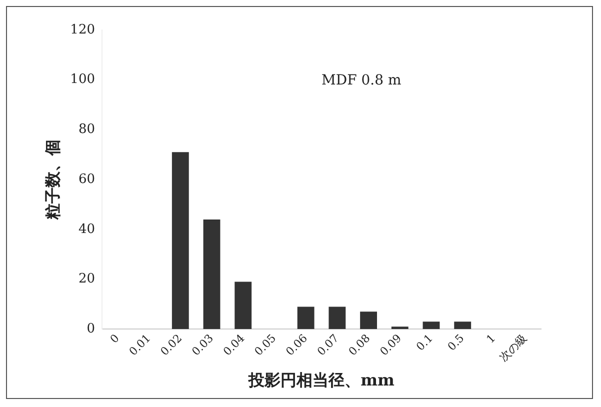 The width and height of the screenshot is (601, 407). Describe the element at coordinates (83, 30) in the screenshot. I see `y-tick-label: 120` at that location.